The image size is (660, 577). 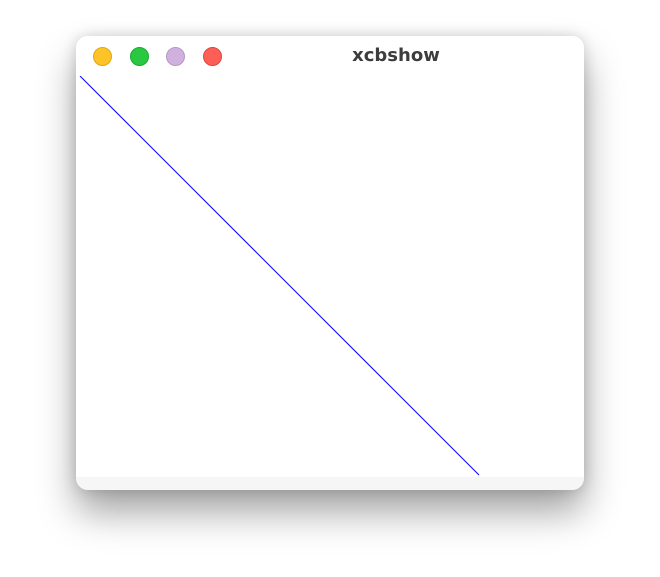 What do you see at coordinates (175, 56) in the screenshot?
I see `extra-window-button` at bounding box center [175, 56].